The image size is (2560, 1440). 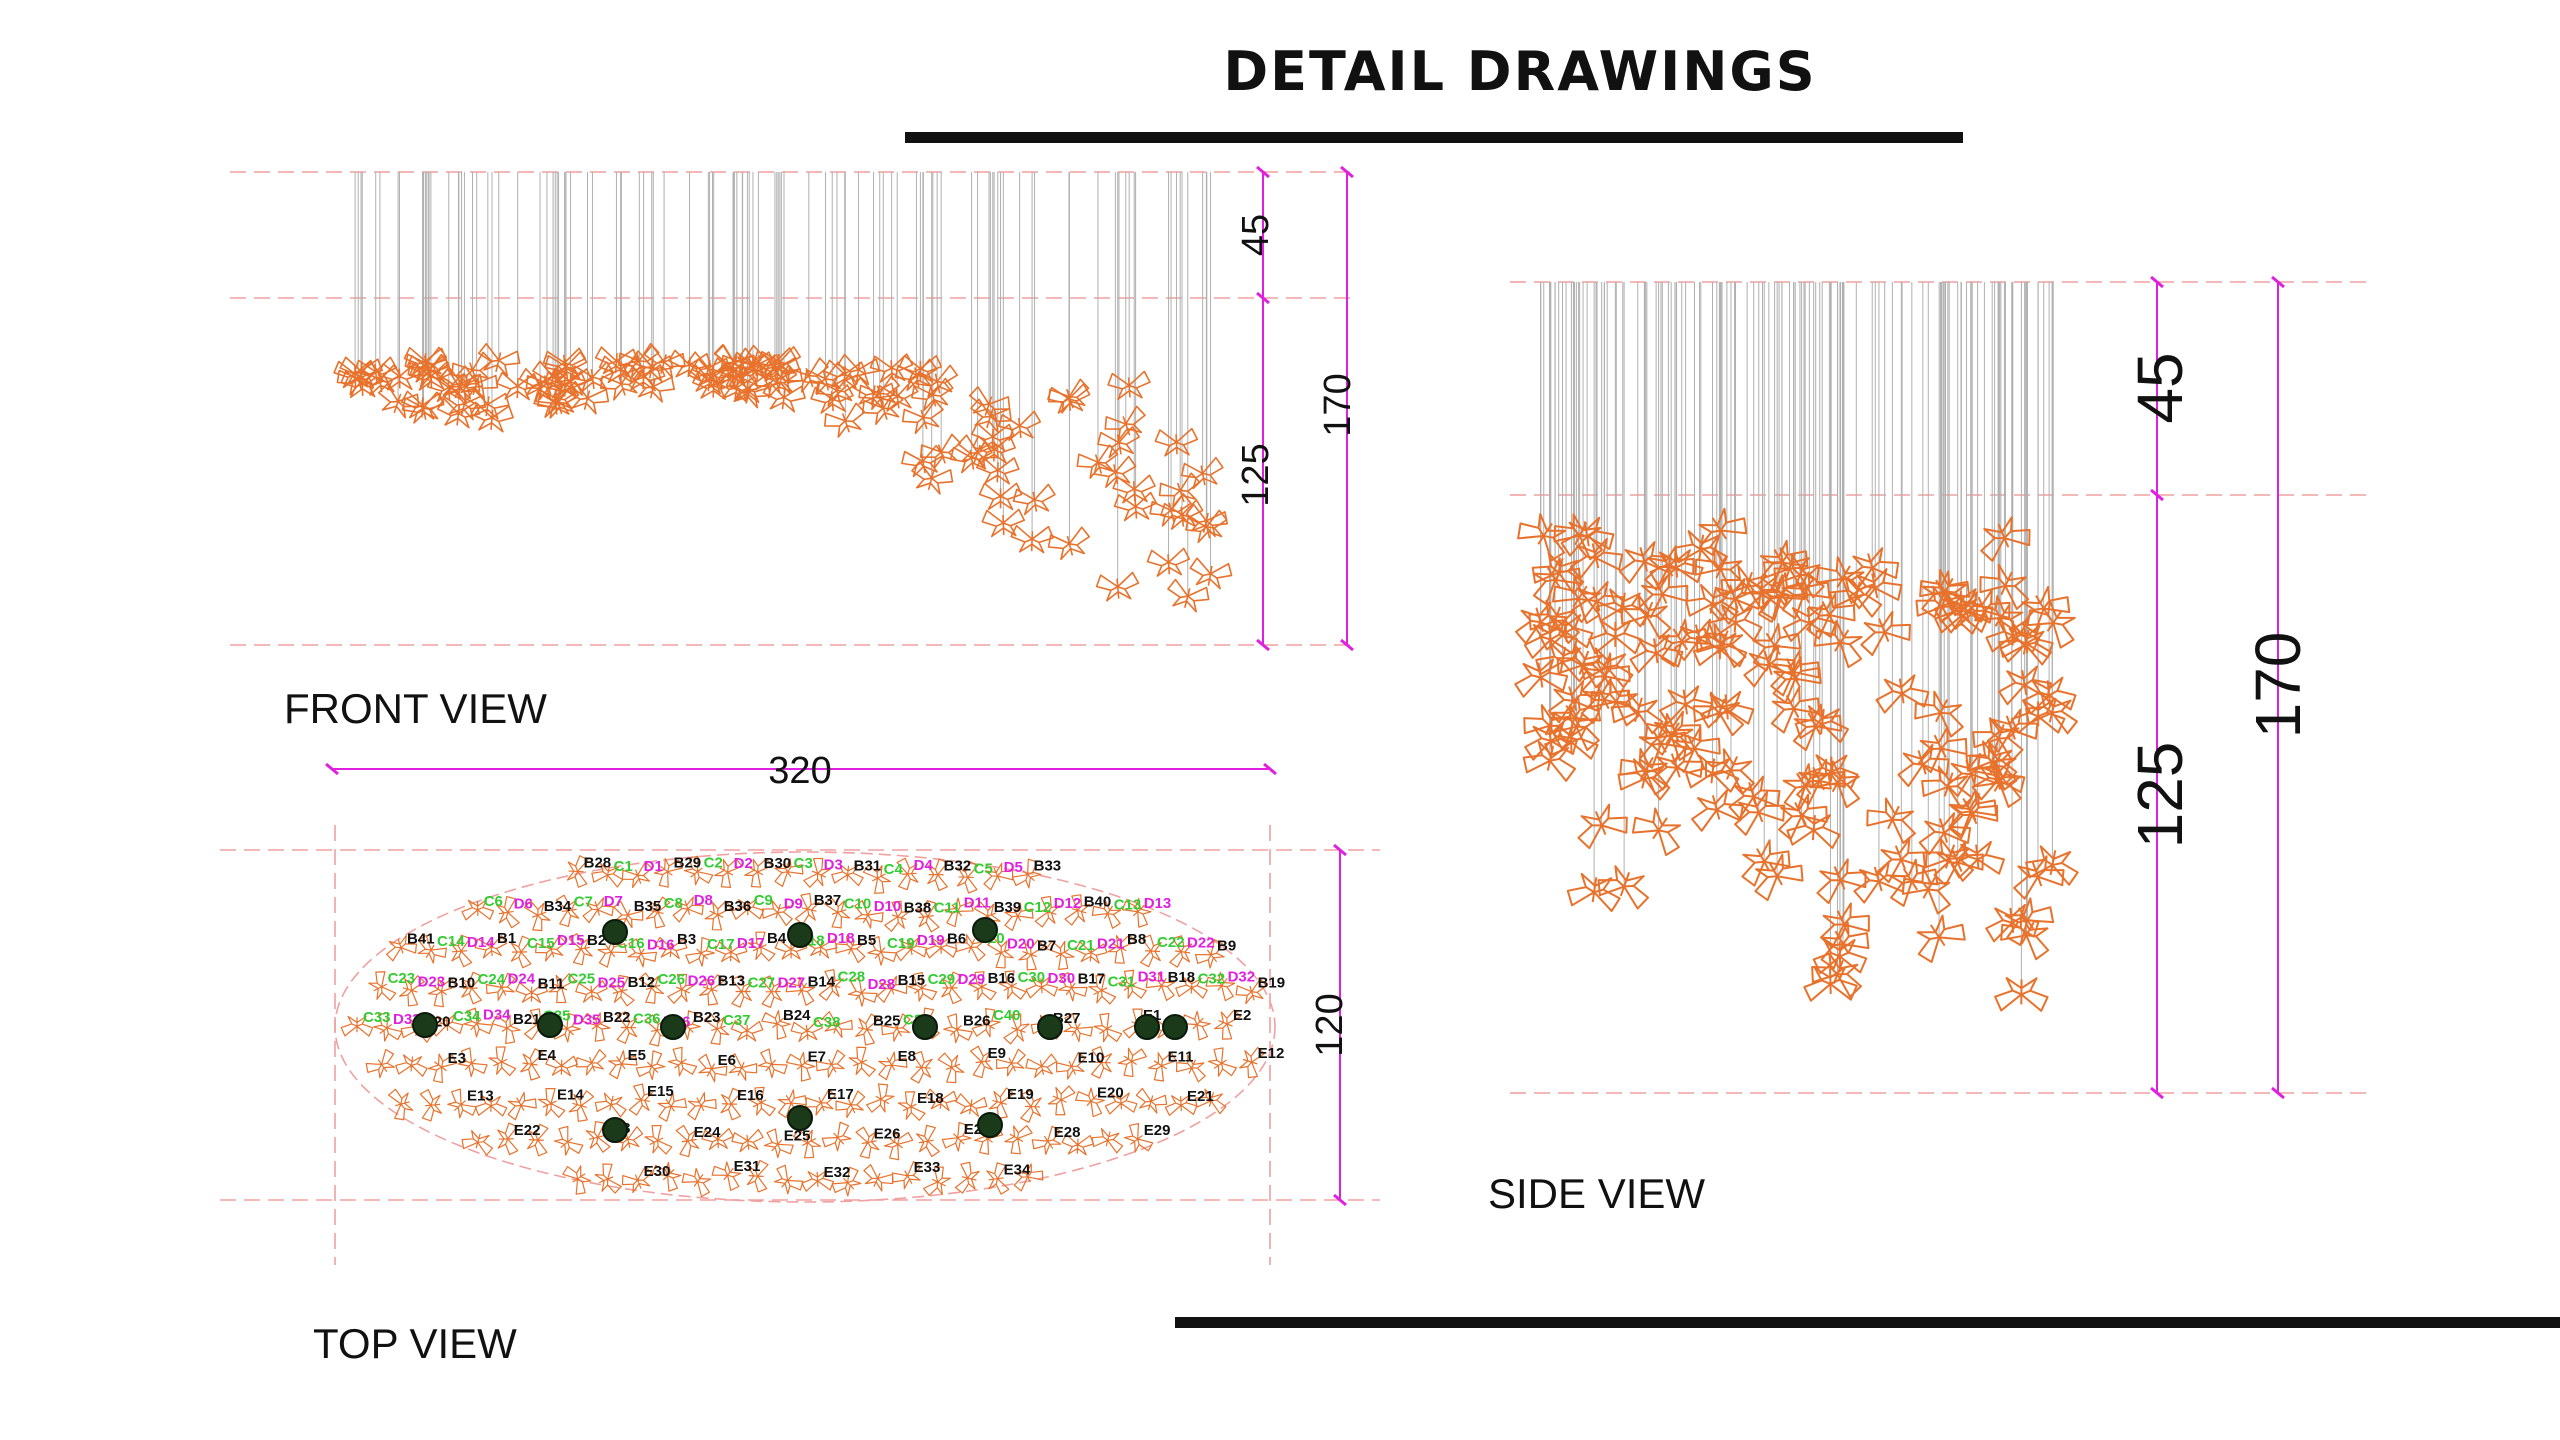 I want to click on side-dim-tick, so click(x=2157, y=1093).